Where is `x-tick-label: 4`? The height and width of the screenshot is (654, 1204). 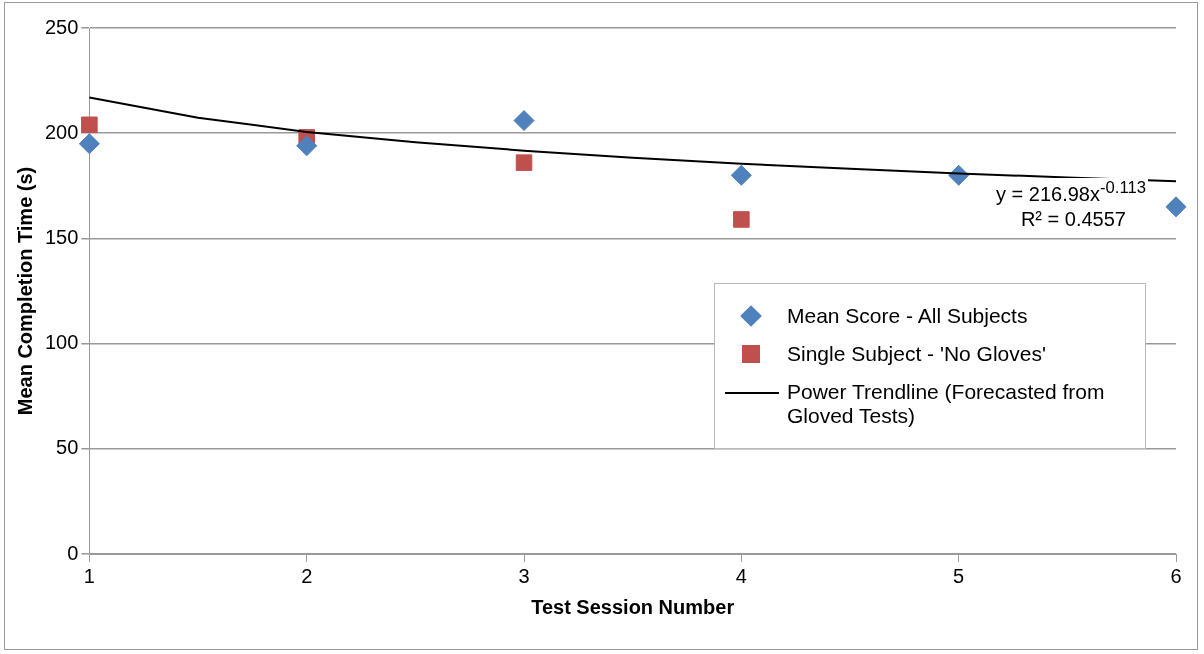 x-tick-label: 4 is located at coordinates (741, 575).